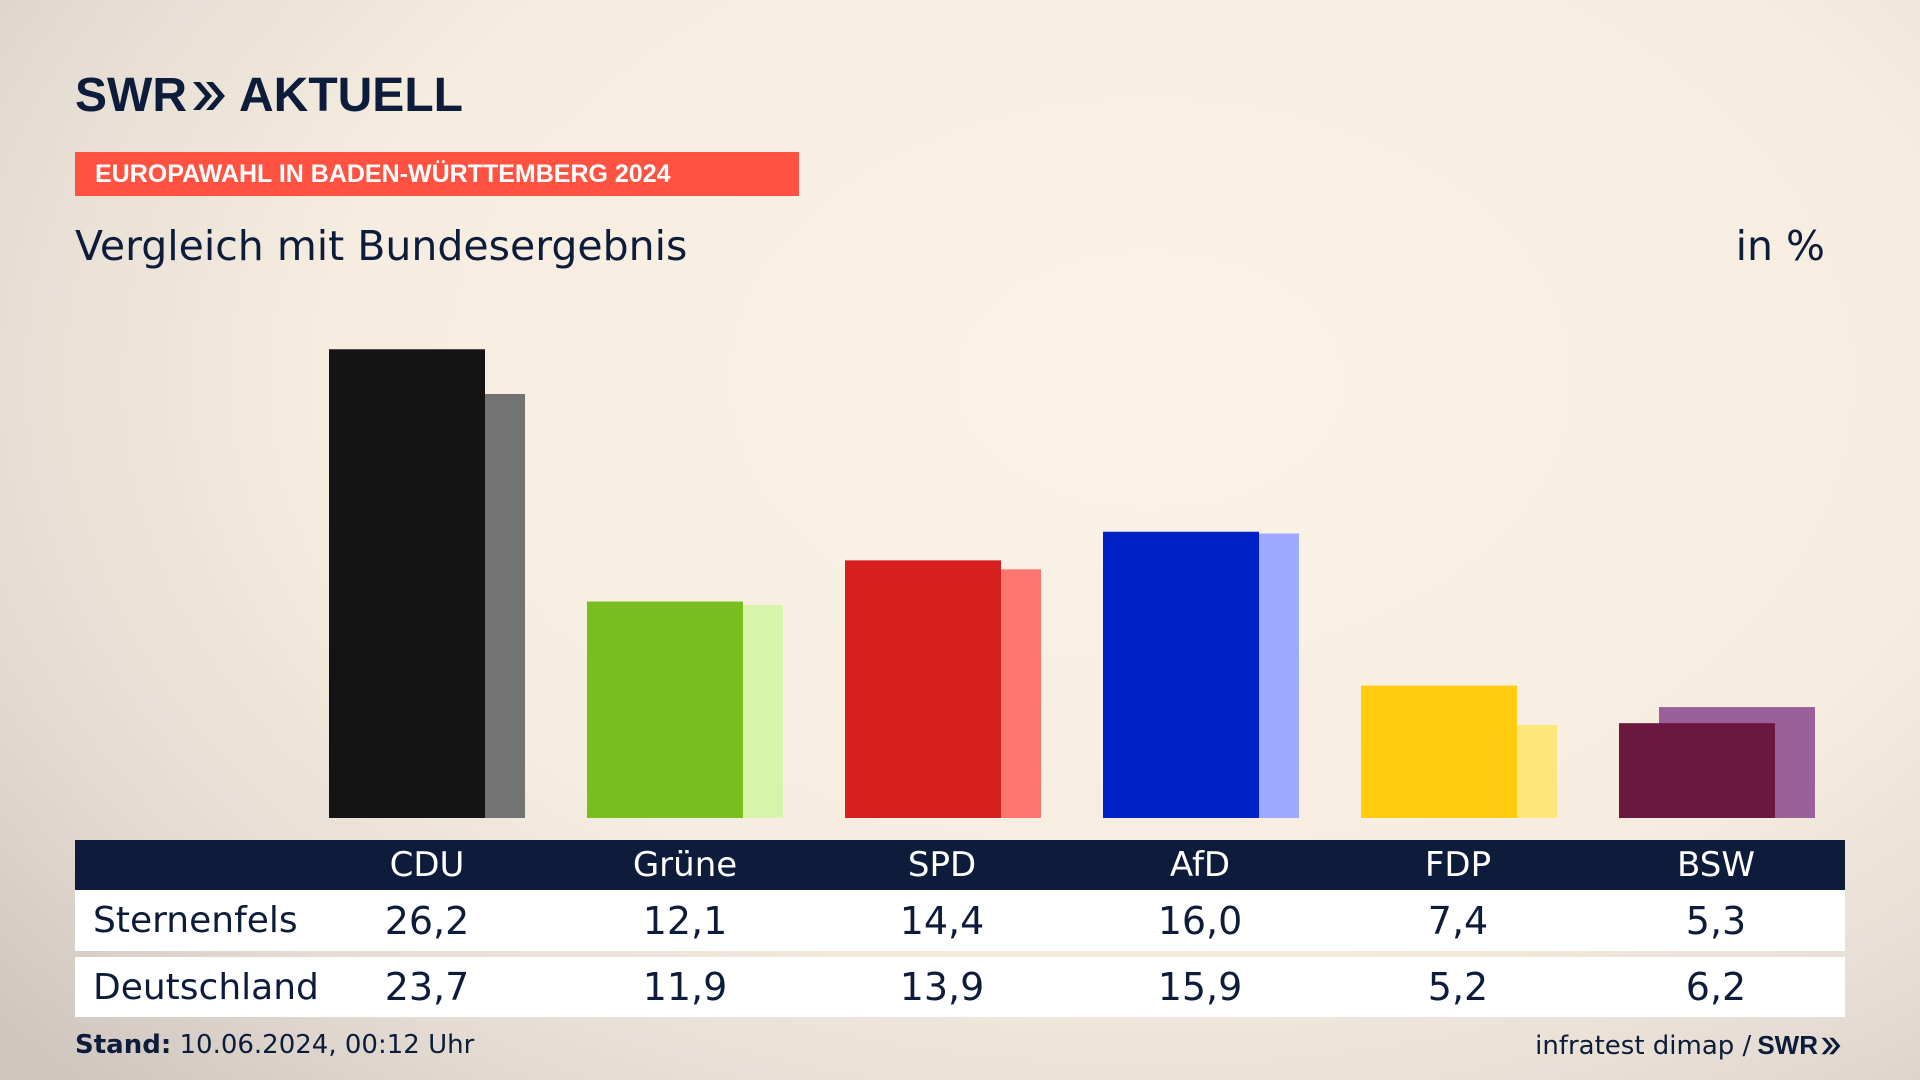 This screenshot has height=1080, width=1920. Describe the element at coordinates (942, 865) in the screenshot. I see `column-header: SPD` at that location.